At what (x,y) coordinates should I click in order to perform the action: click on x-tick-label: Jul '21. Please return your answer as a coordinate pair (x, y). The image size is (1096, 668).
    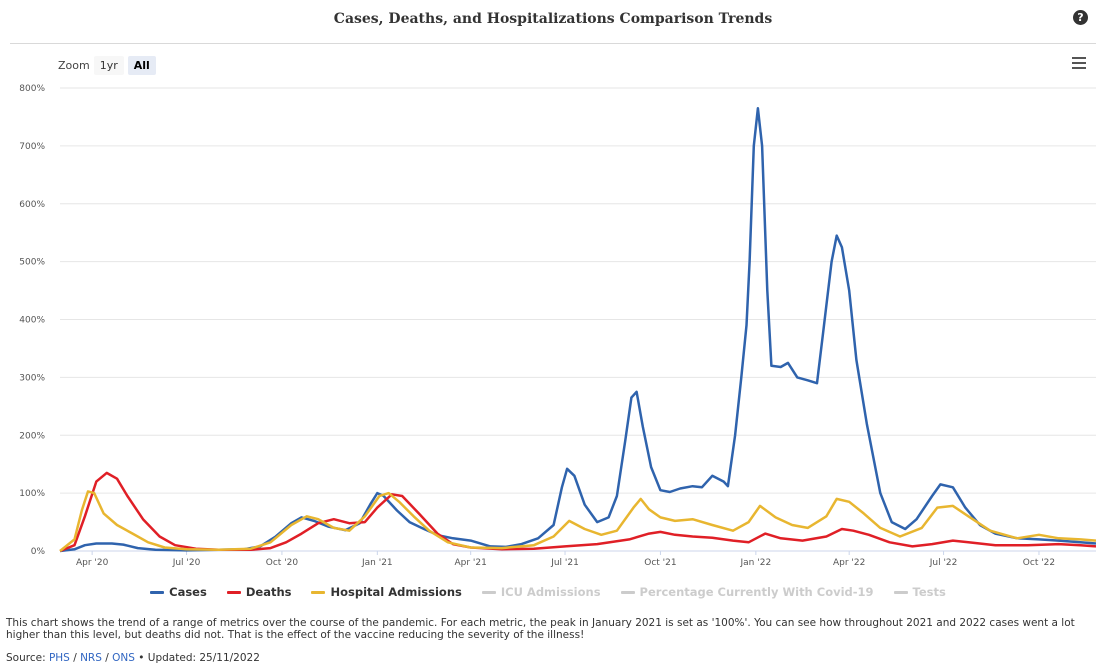
    Looking at the image, I should click on (564, 563).